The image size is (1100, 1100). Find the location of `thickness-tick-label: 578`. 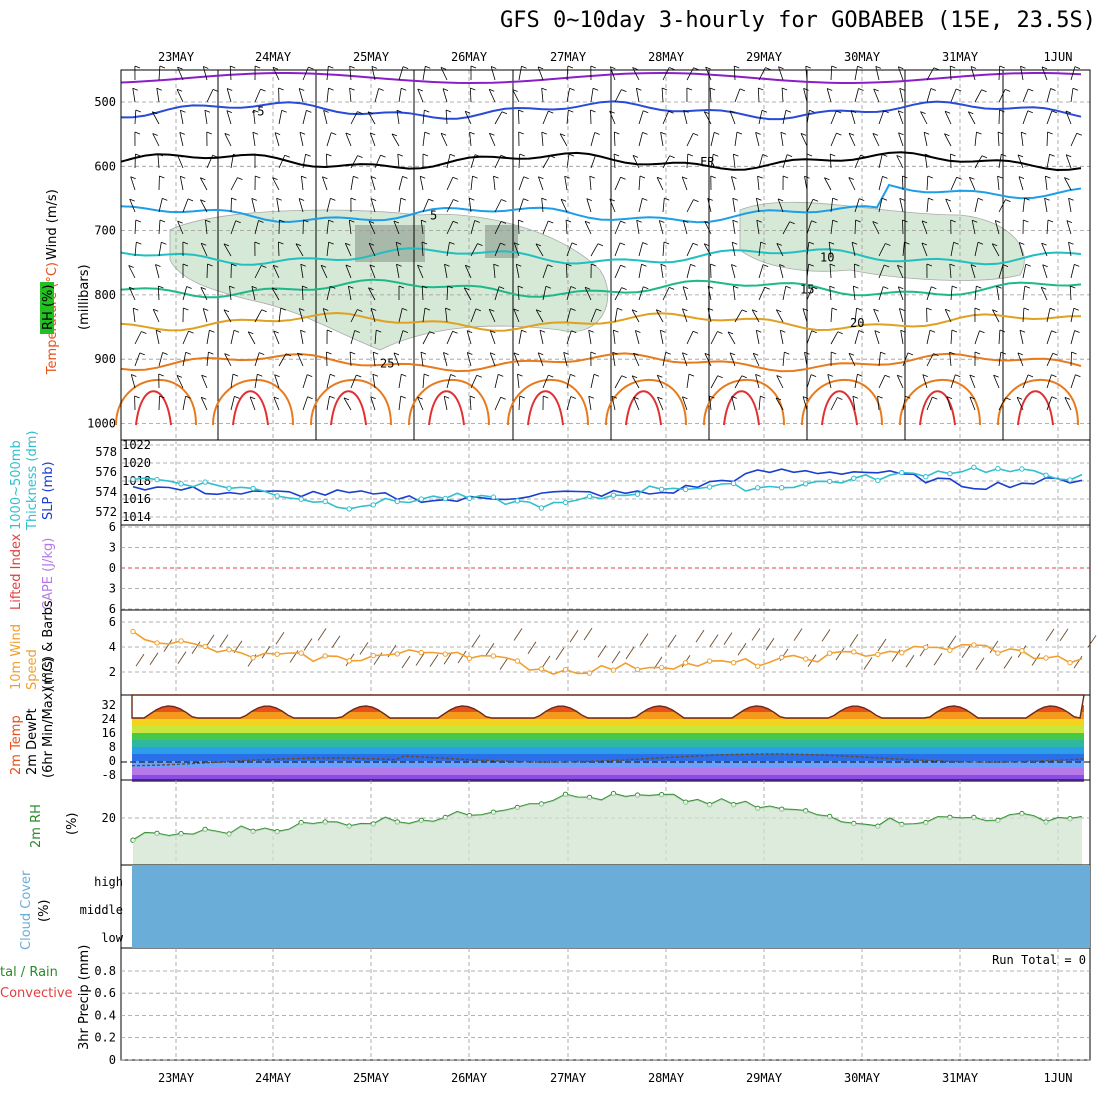

thickness-tick-label: 578 is located at coordinates (106, 452).